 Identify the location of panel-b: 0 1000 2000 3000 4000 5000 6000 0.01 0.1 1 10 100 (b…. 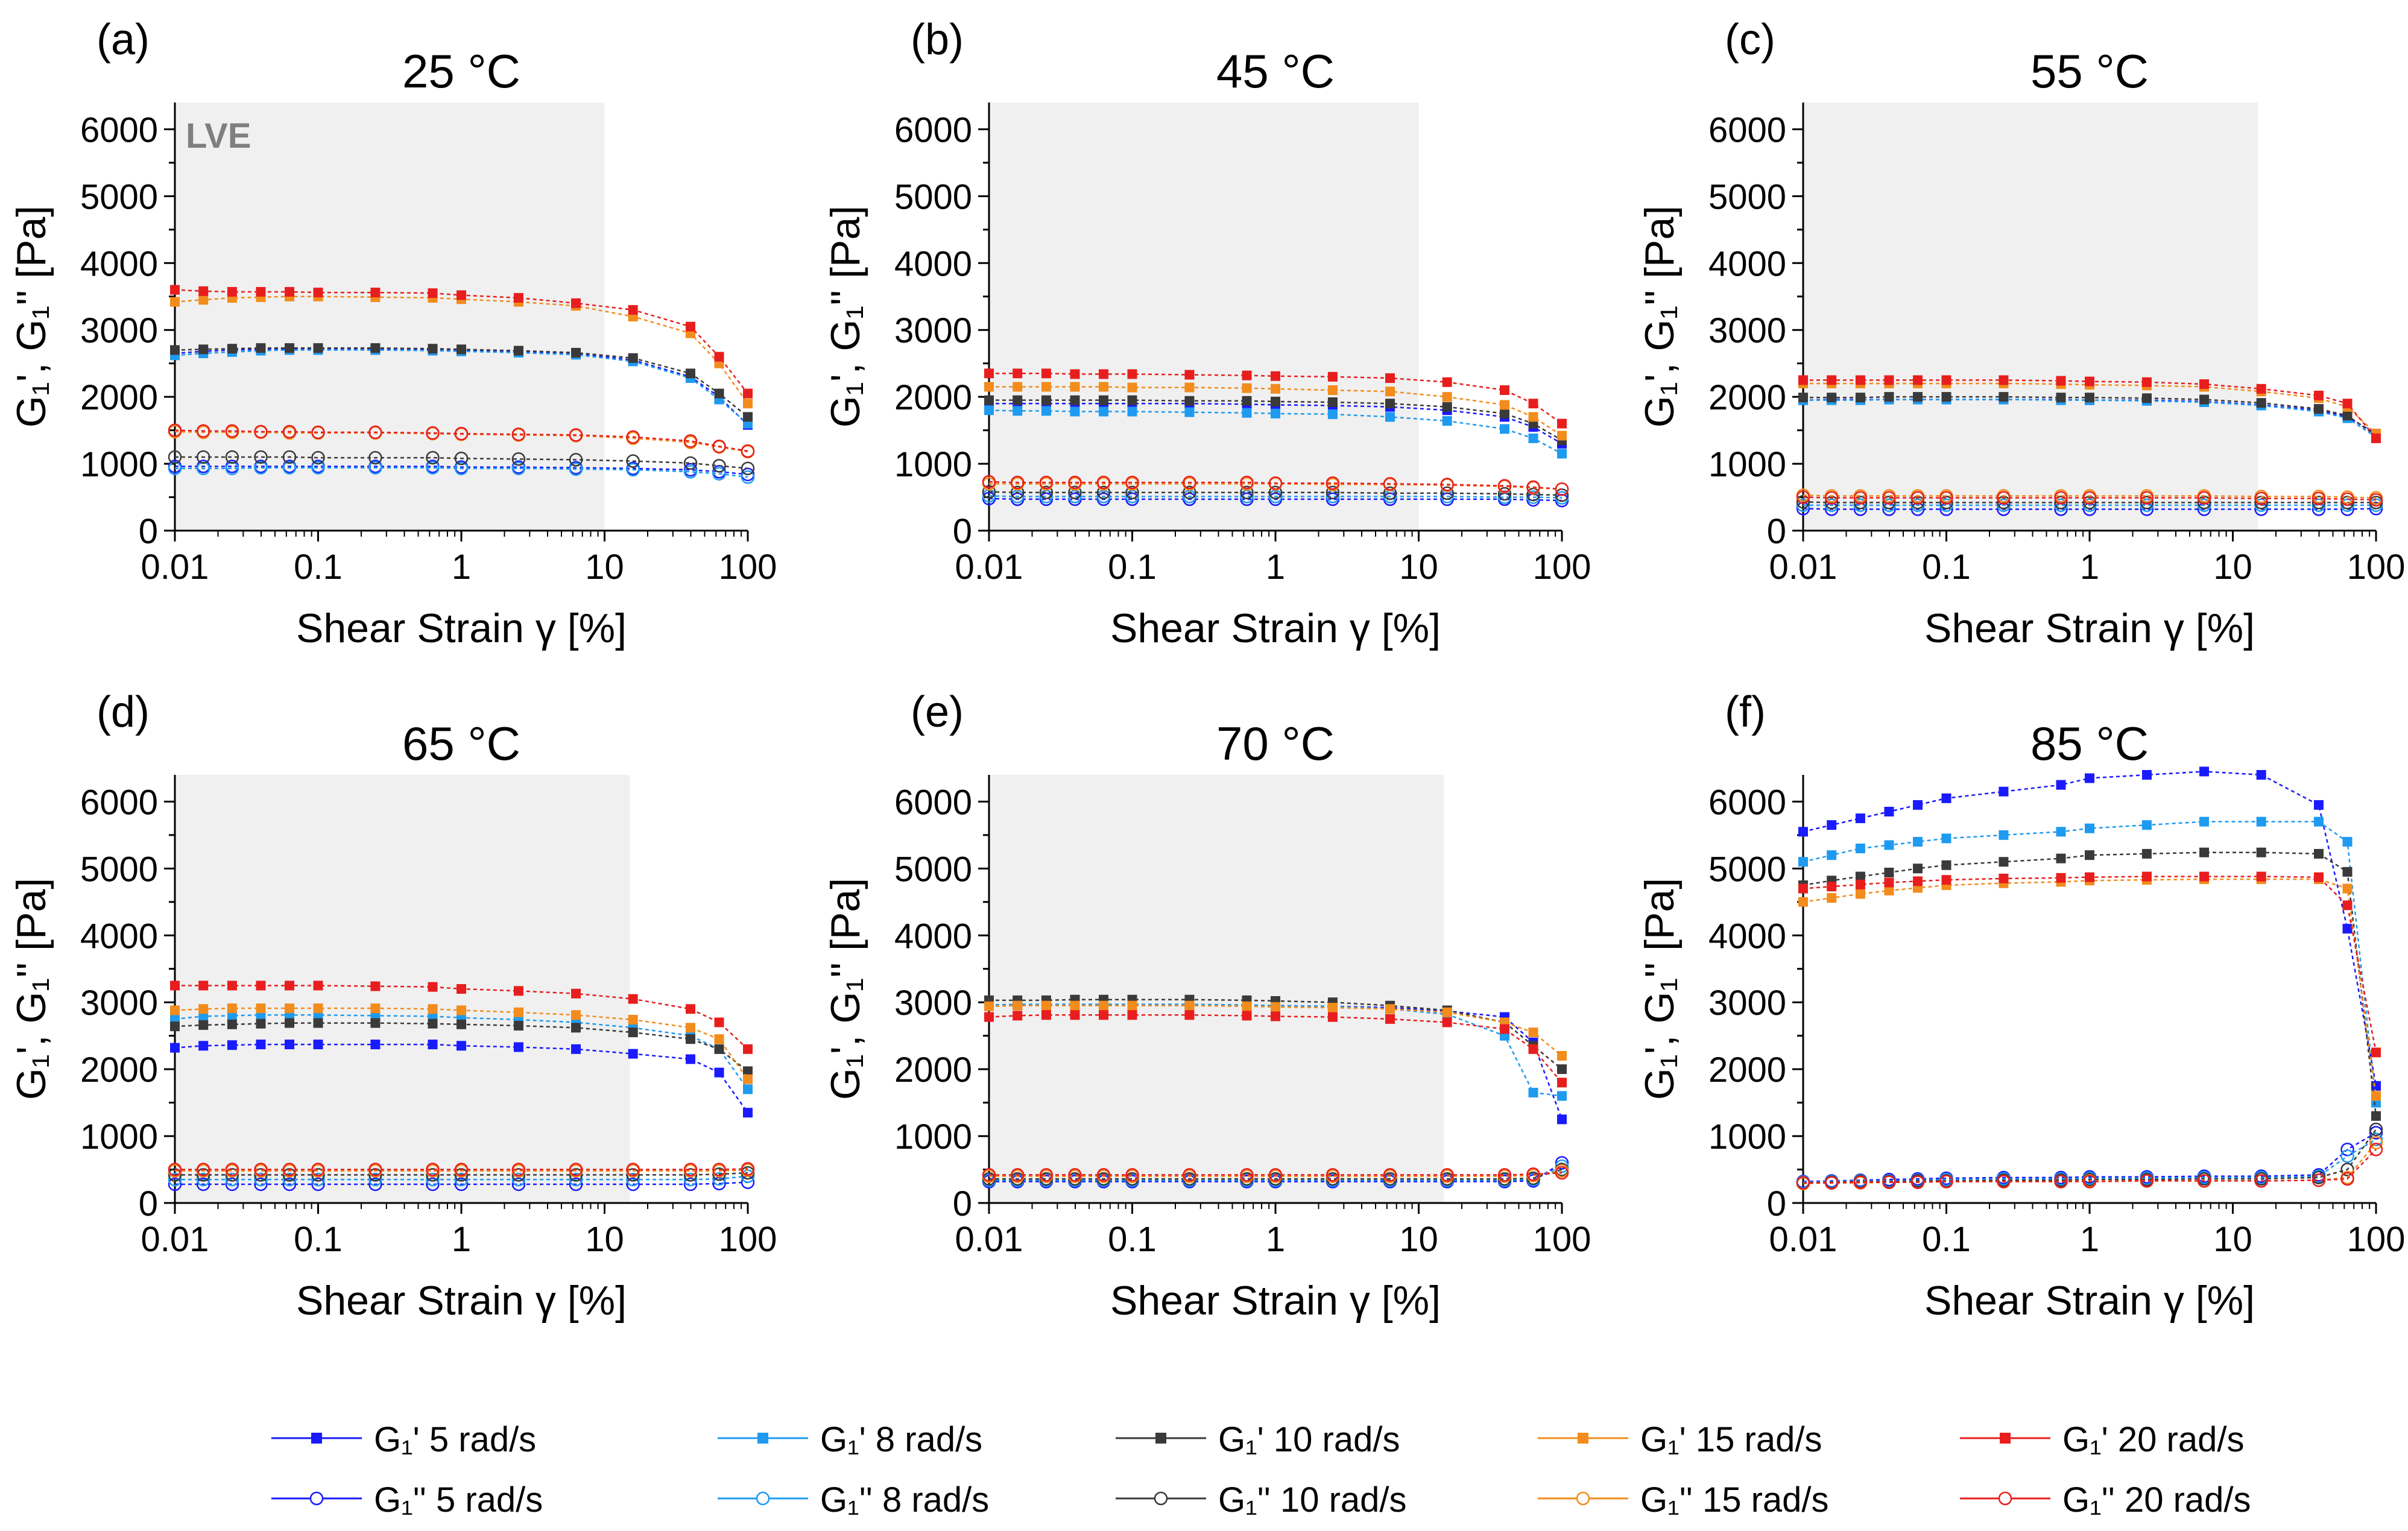
(1207, 333).